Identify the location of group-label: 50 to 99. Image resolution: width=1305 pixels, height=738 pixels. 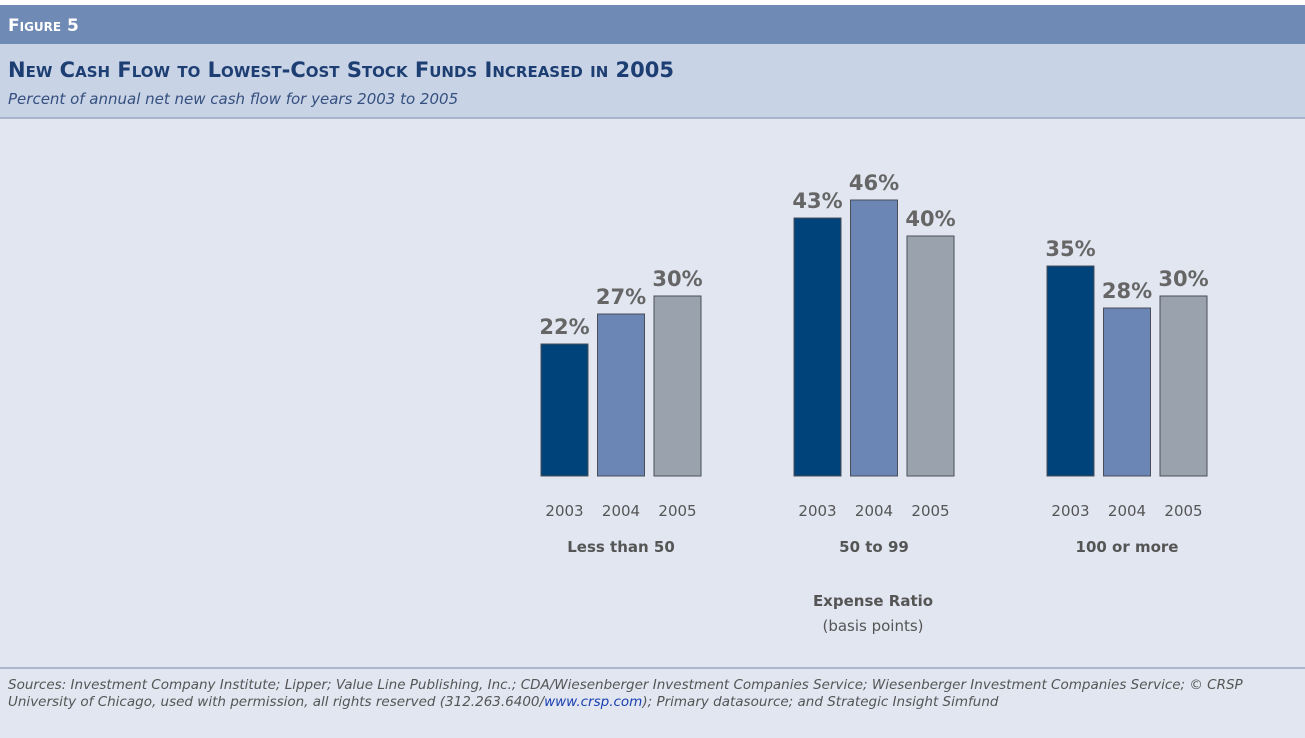
(874, 547).